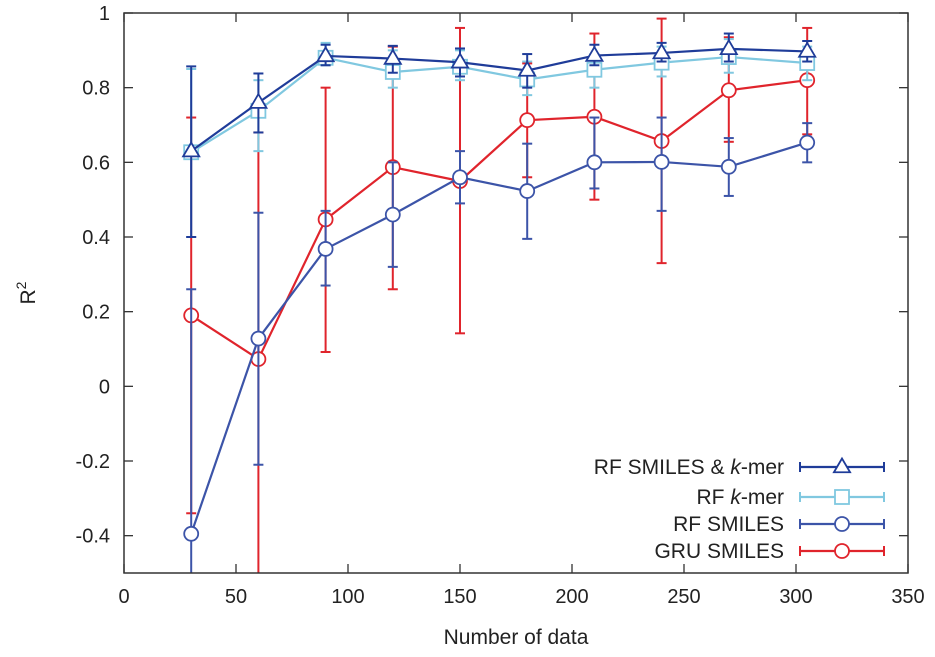 This screenshot has width=935, height=657. Describe the element at coordinates (96, 89) in the screenshot. I see `y-tick-label: 0.8` at that location.